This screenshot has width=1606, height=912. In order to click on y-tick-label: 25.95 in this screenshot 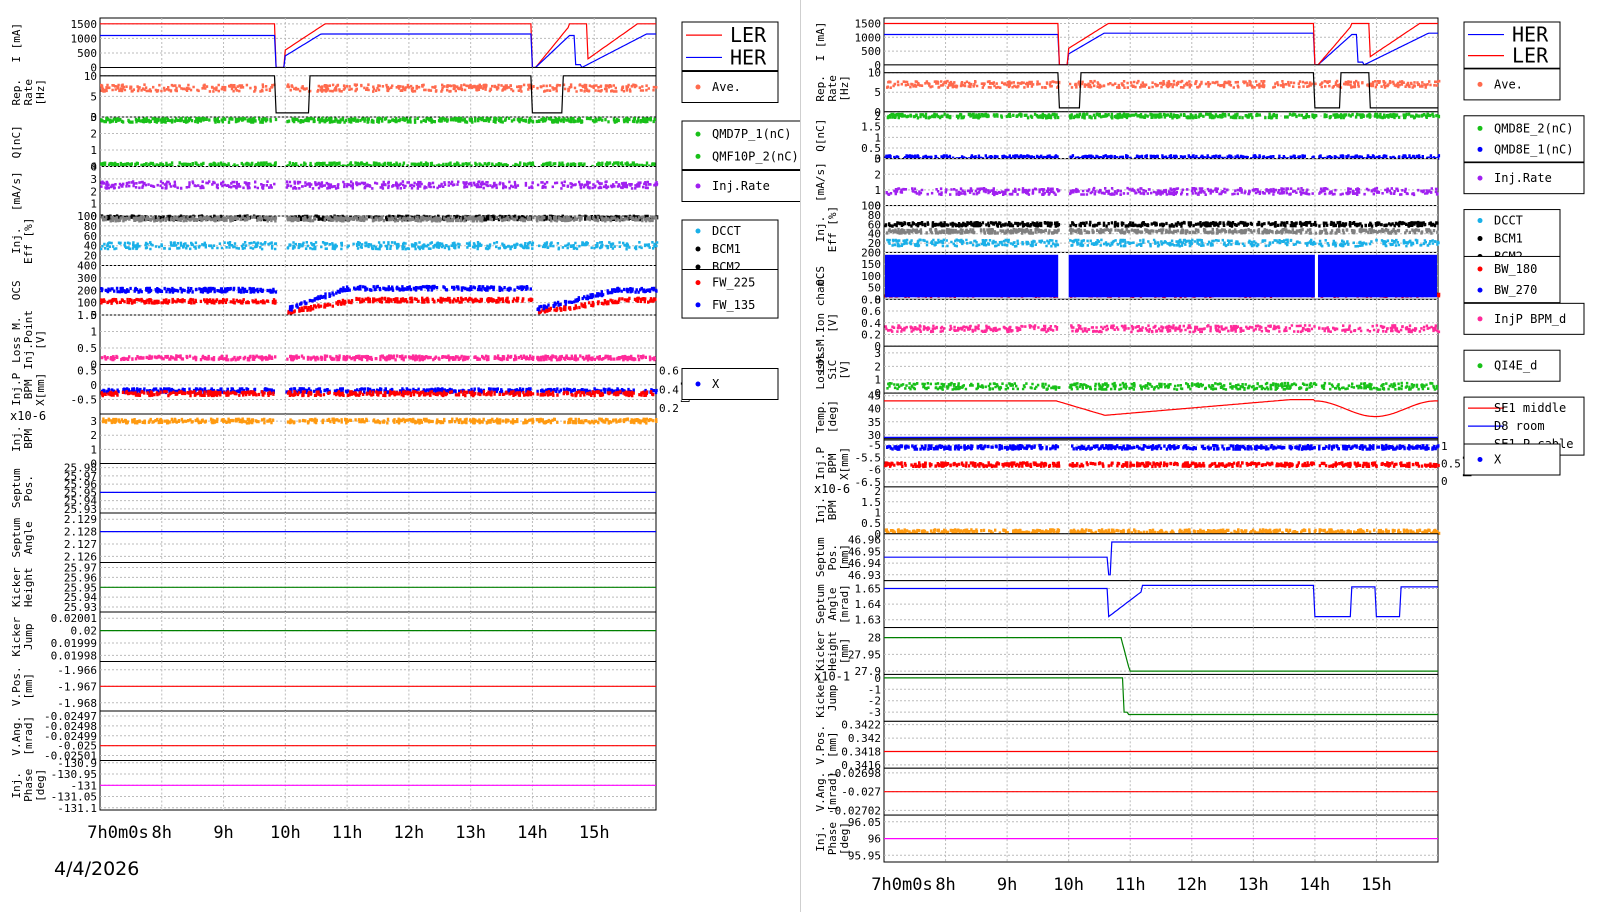, I will do `click(80, 492)`.